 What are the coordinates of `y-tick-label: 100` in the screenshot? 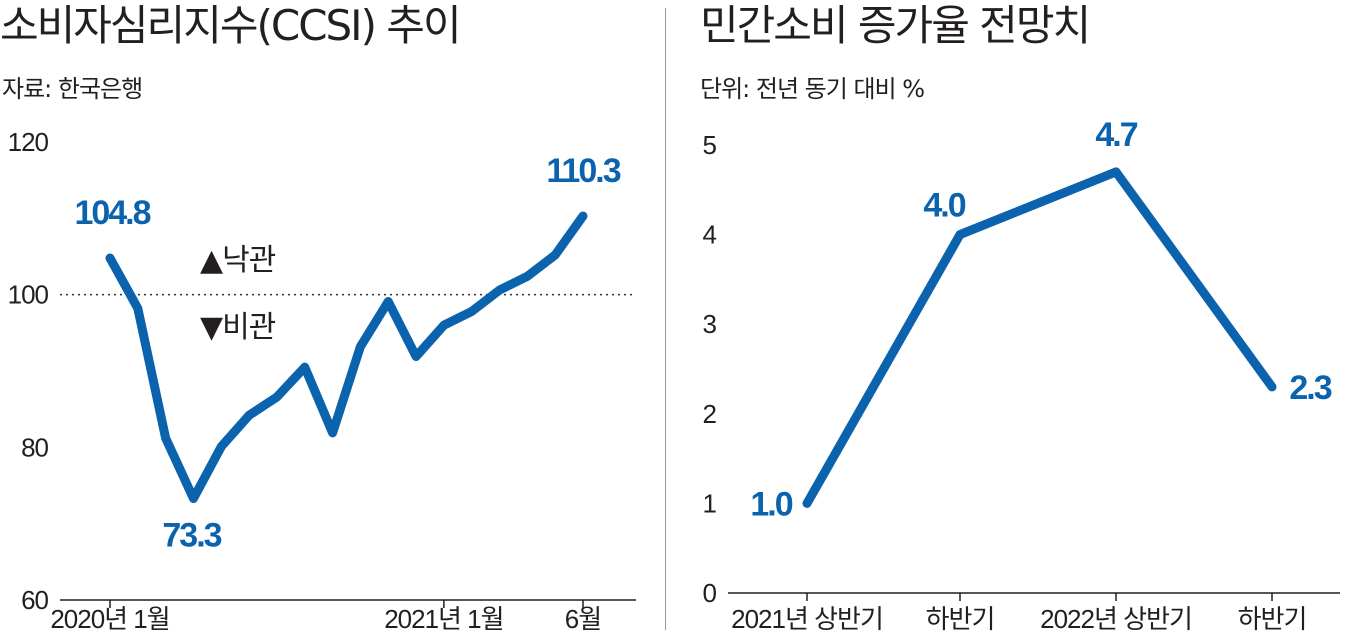 It's located at (28, 295).